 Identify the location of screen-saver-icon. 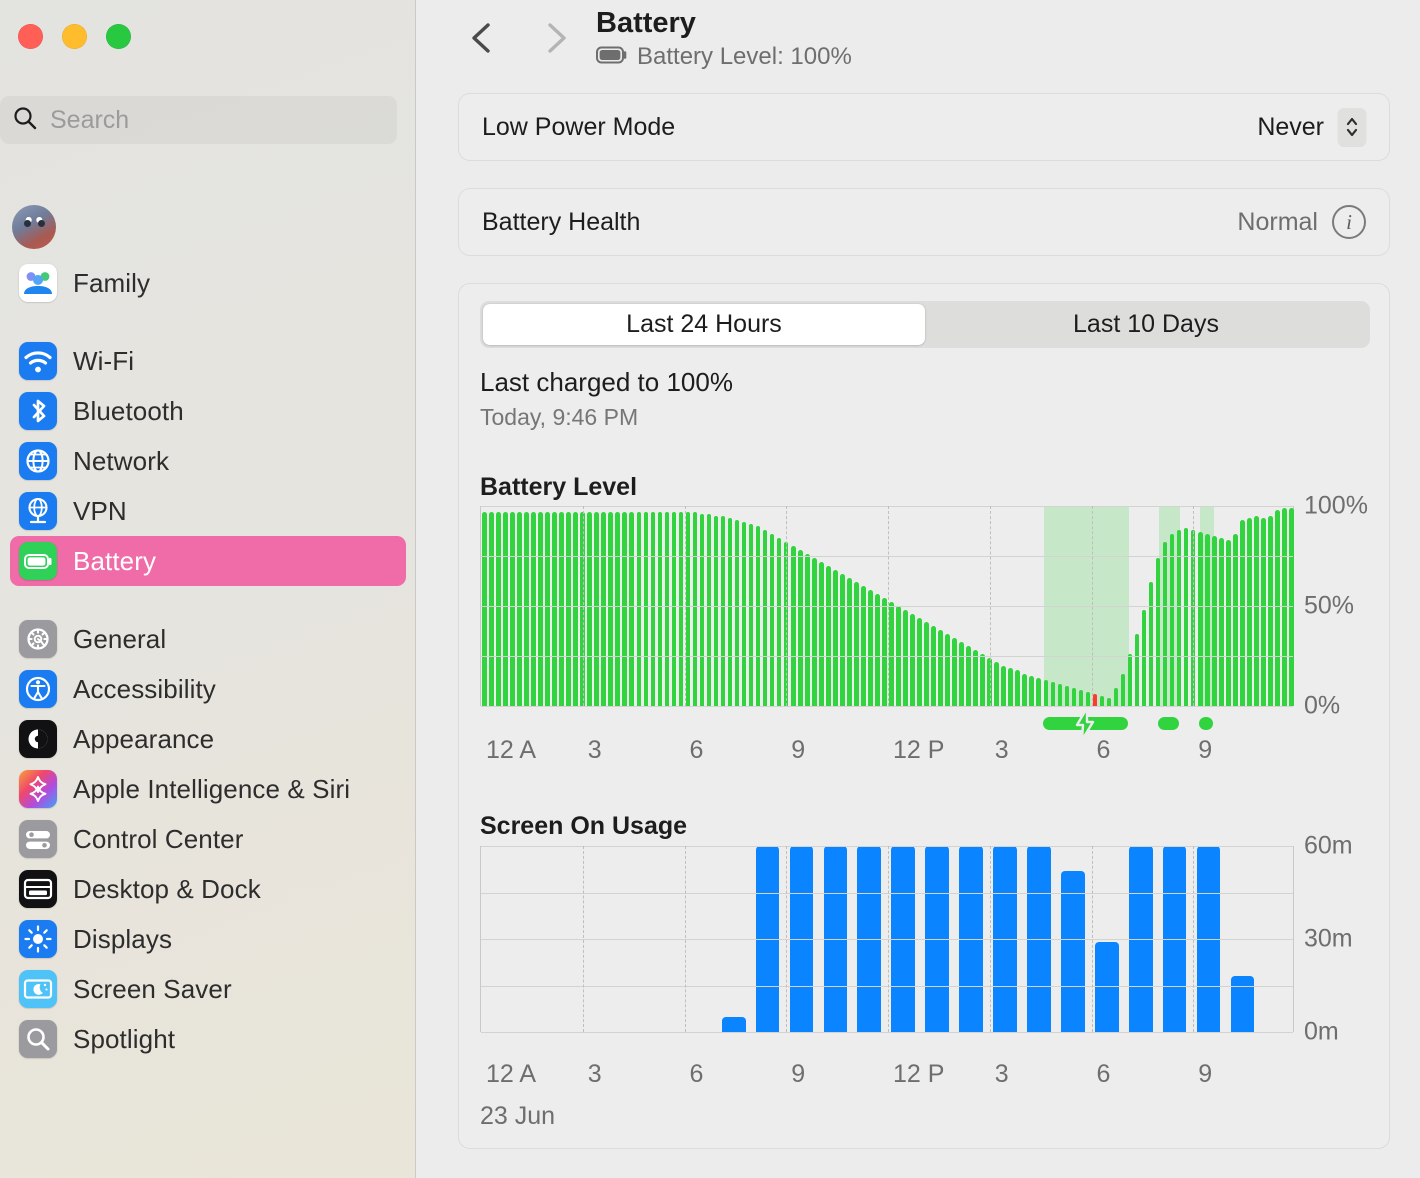
(38, 989).